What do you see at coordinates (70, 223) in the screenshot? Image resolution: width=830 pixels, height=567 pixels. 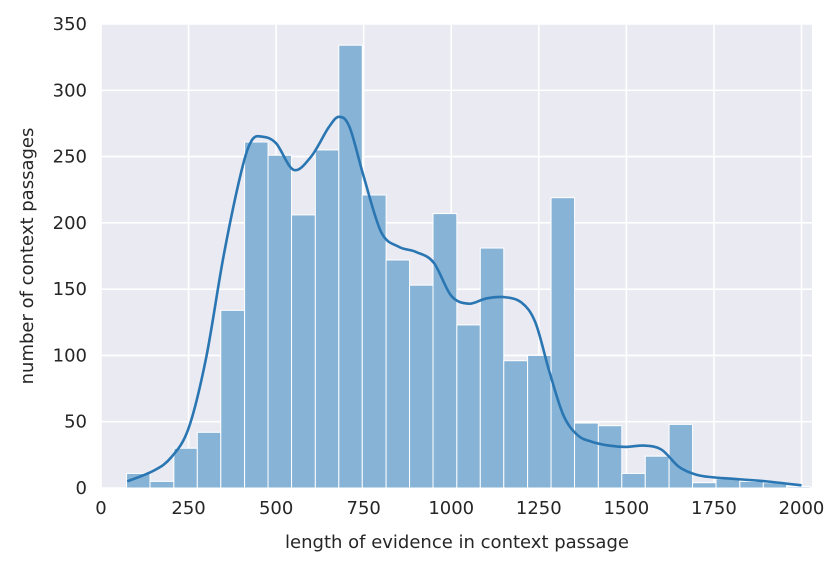 I see `y-tick-label: 200` at bounding box center [70, 223].